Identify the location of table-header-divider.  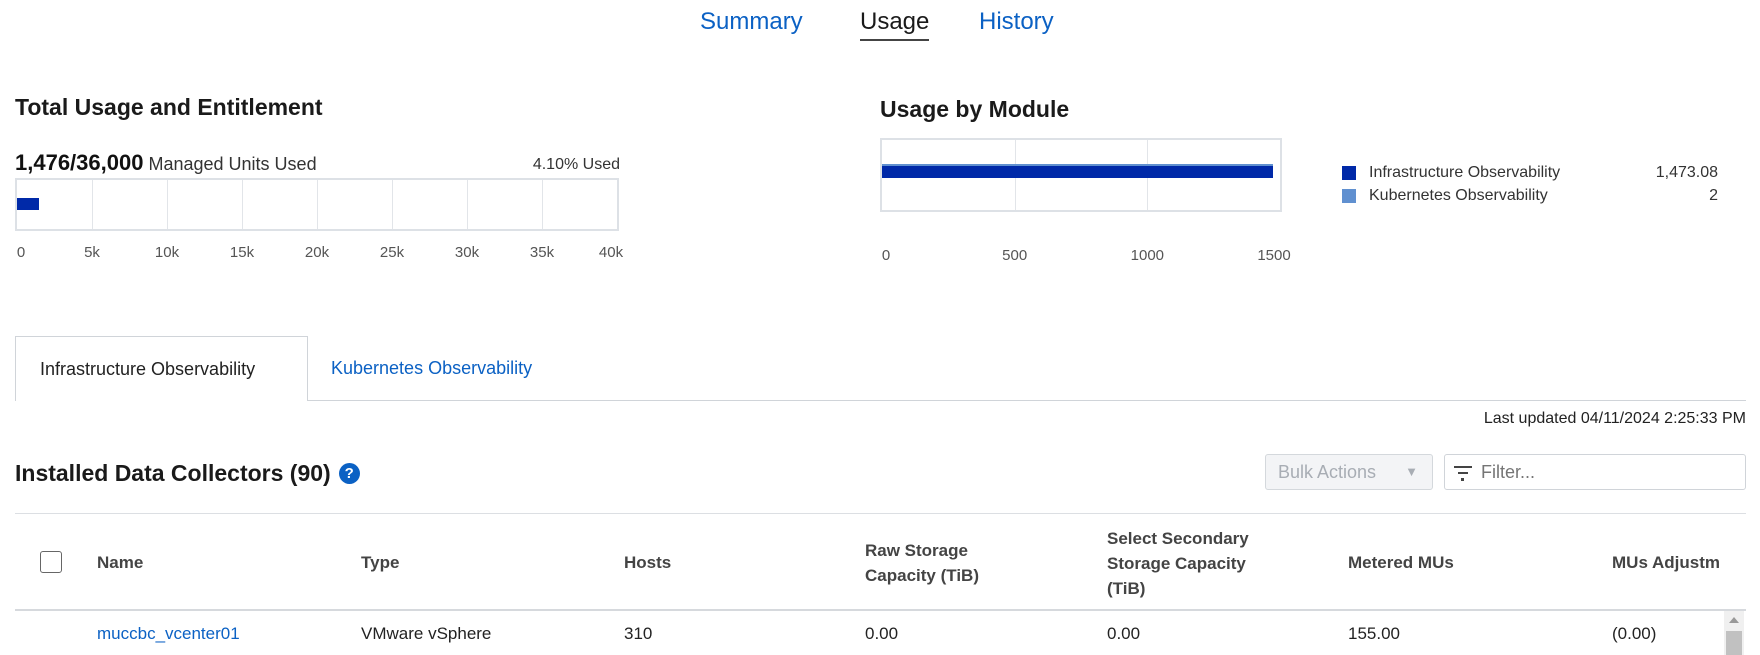
(880, 610).